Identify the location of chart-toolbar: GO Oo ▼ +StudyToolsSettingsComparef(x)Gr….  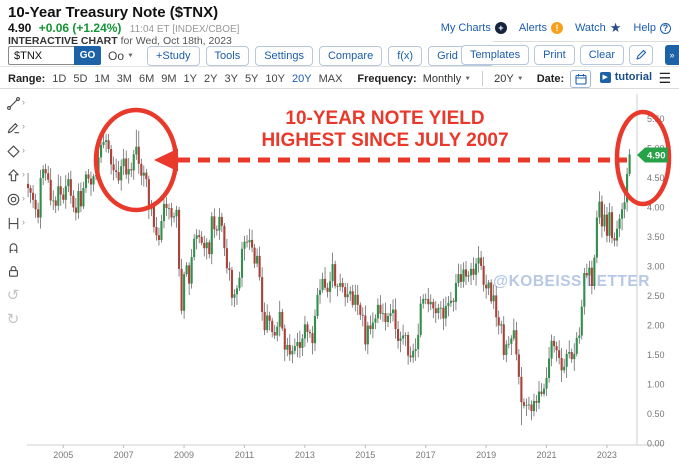
(251, 55).